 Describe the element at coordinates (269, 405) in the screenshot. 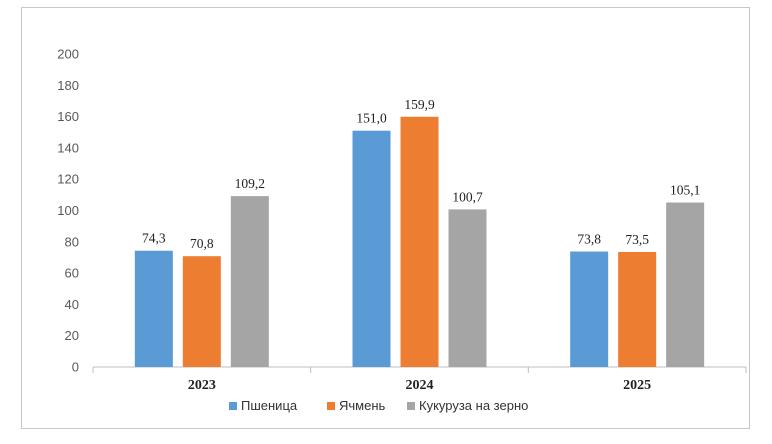

I see `legend-label: Пшеница` at that location.